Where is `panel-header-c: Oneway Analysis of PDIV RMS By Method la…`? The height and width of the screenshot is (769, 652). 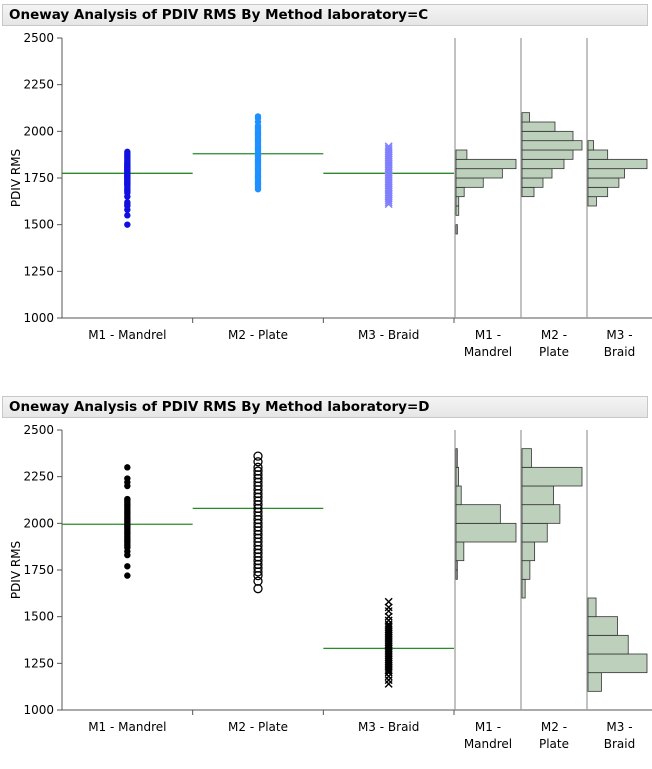
panel-header-c: Oneway Analysis of PDIV RMS By Method la… is located at coordinates (325, 15).